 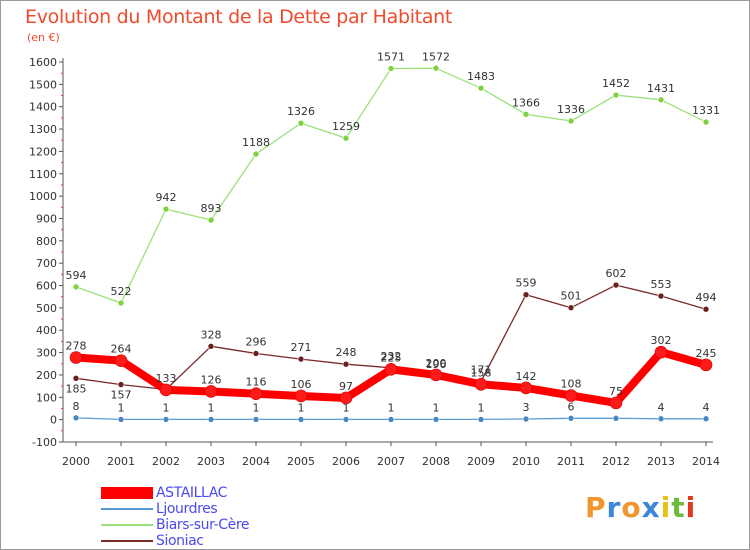 I want to click on data-label-biars-sur-cere: 1331, so click(x=706, y=110).